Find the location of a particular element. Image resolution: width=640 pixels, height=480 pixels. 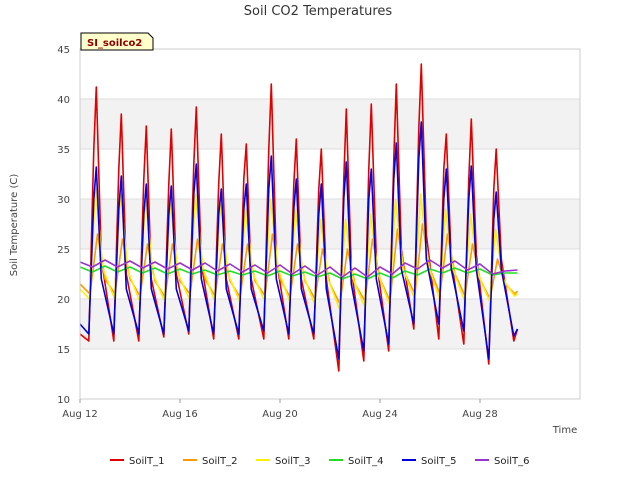

y-tick-label: 15 is located at coordinates (63, 350).